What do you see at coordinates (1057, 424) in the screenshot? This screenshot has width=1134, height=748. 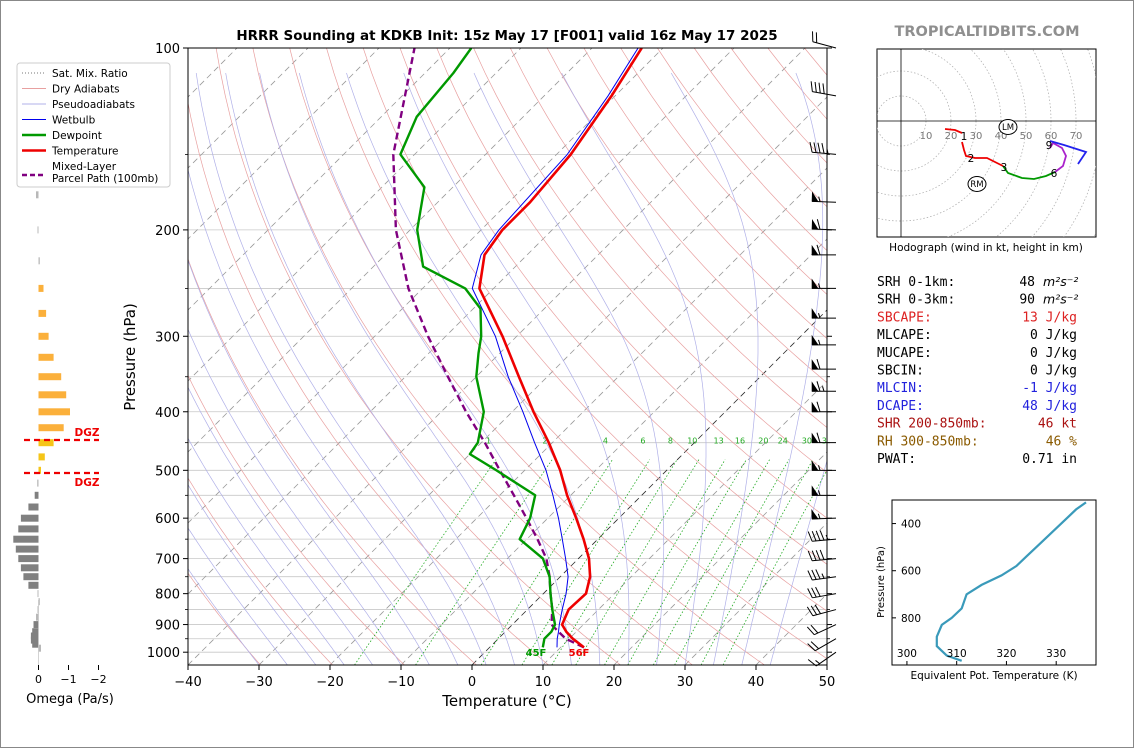 I see `parameter-value: 46 kt` at bounding box center [1057, 424].